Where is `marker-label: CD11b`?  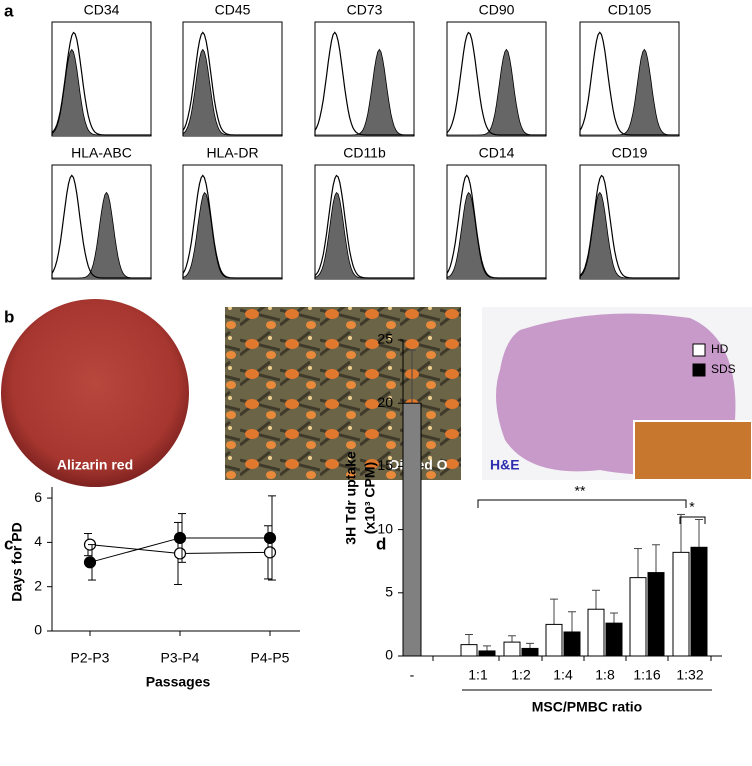
marker-label: CD11b is located at coordinates (364, 153).